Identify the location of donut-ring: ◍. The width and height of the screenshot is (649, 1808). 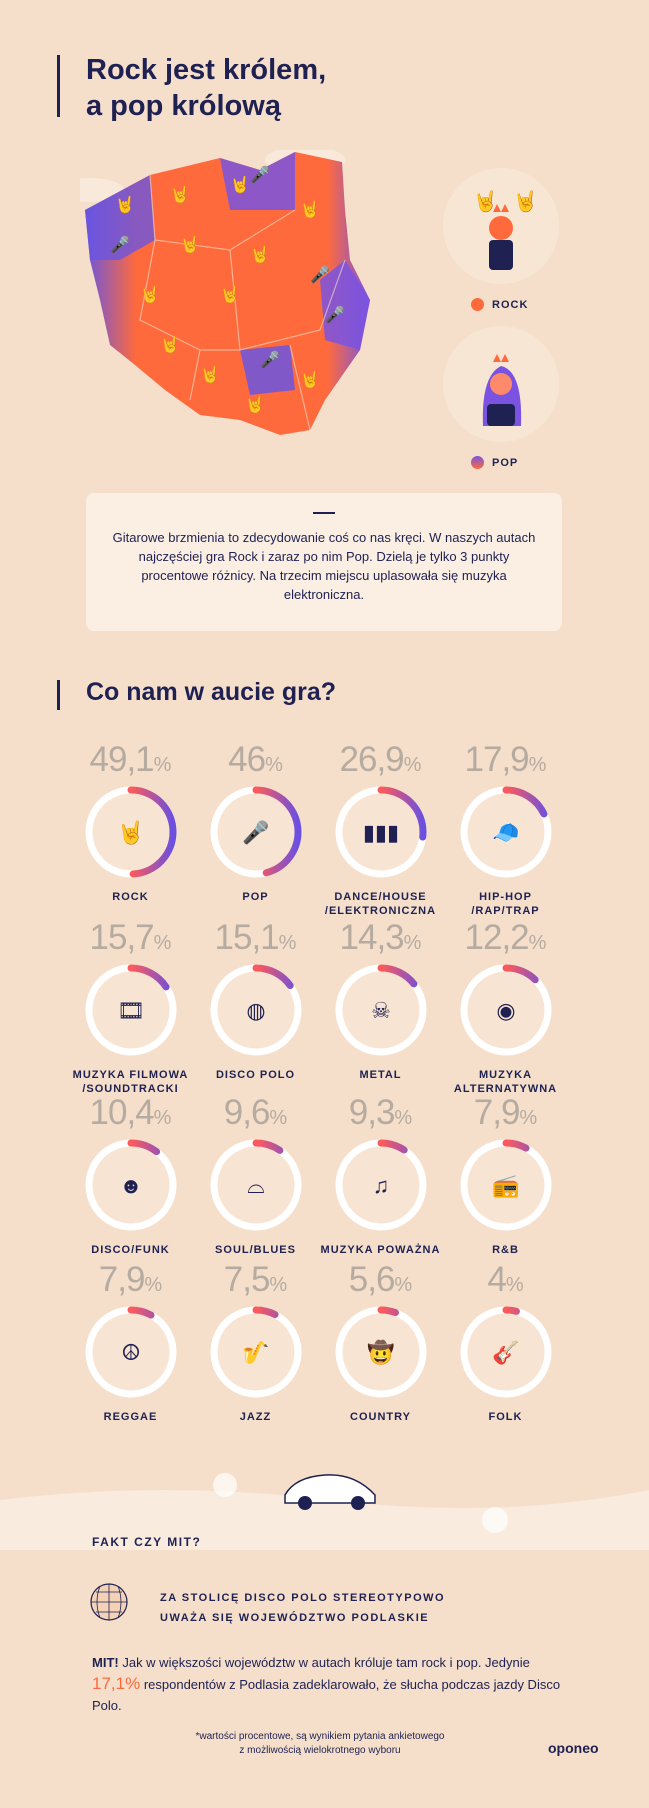
(255, 1010).